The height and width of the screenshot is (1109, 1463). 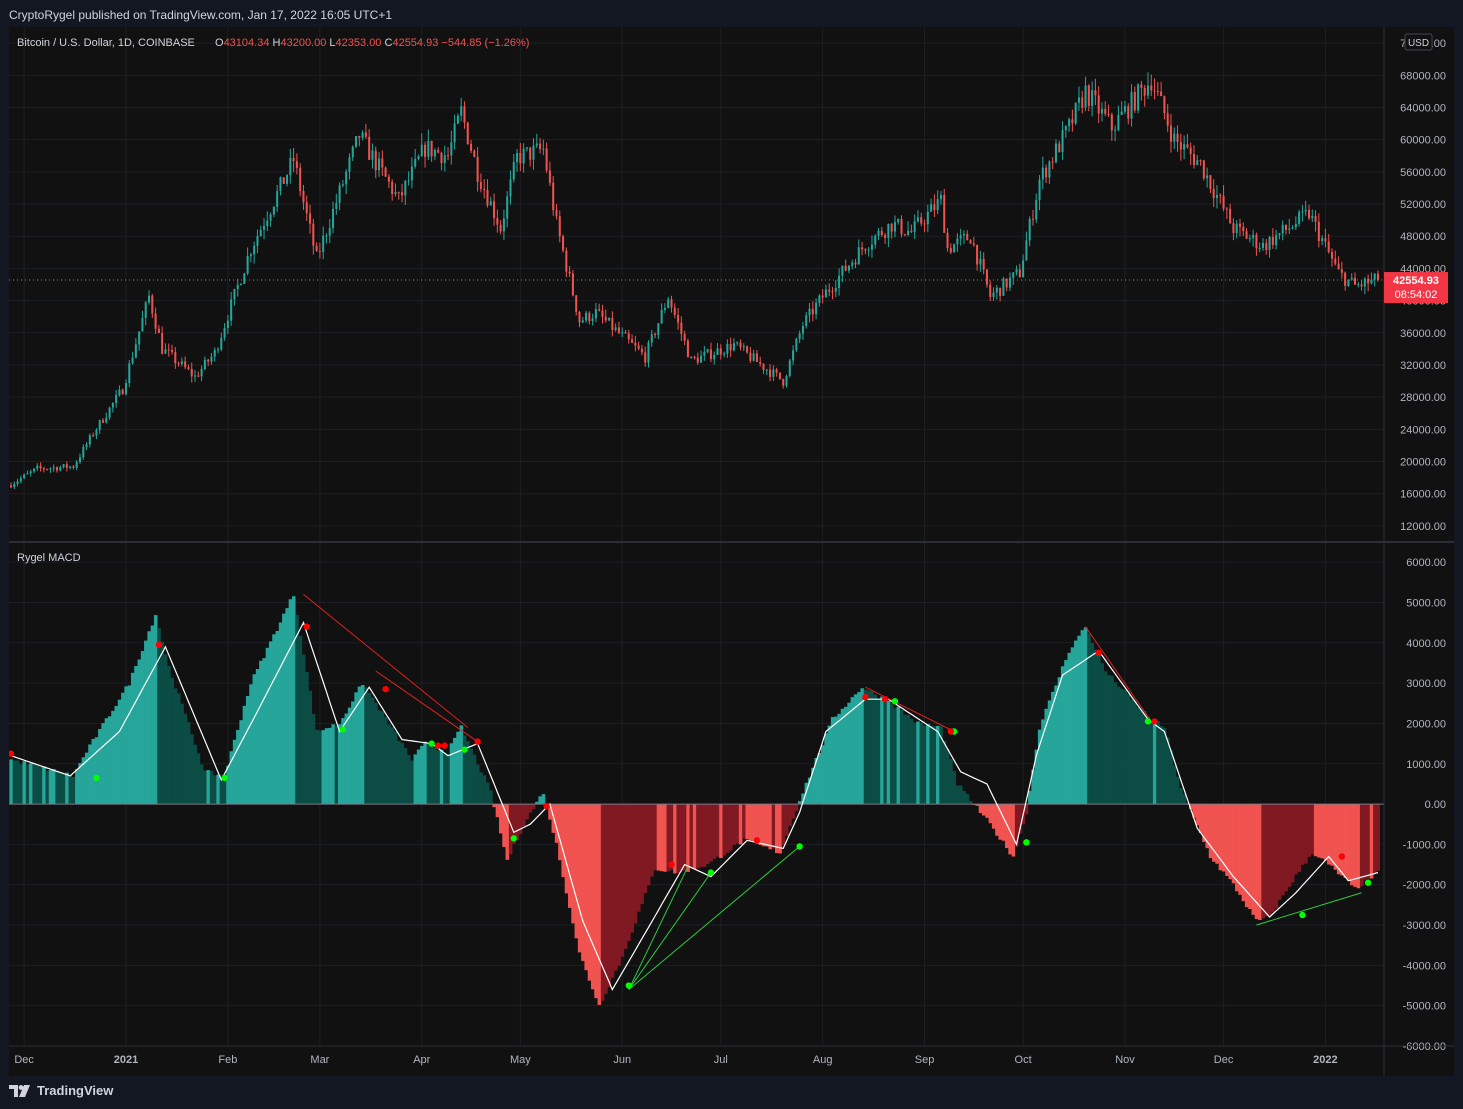 What do you see at coordinates (106, 43) in the screenshot?
I see `symbol-label: Bitcoin / U.S. Dollar, 1D, COINBASE` at bounding box center [106, 43].